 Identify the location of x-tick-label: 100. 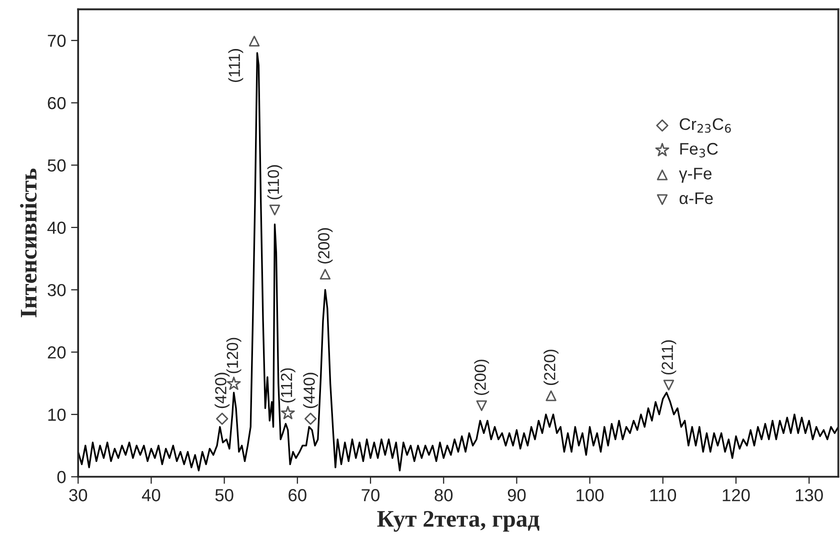
(590, 495).